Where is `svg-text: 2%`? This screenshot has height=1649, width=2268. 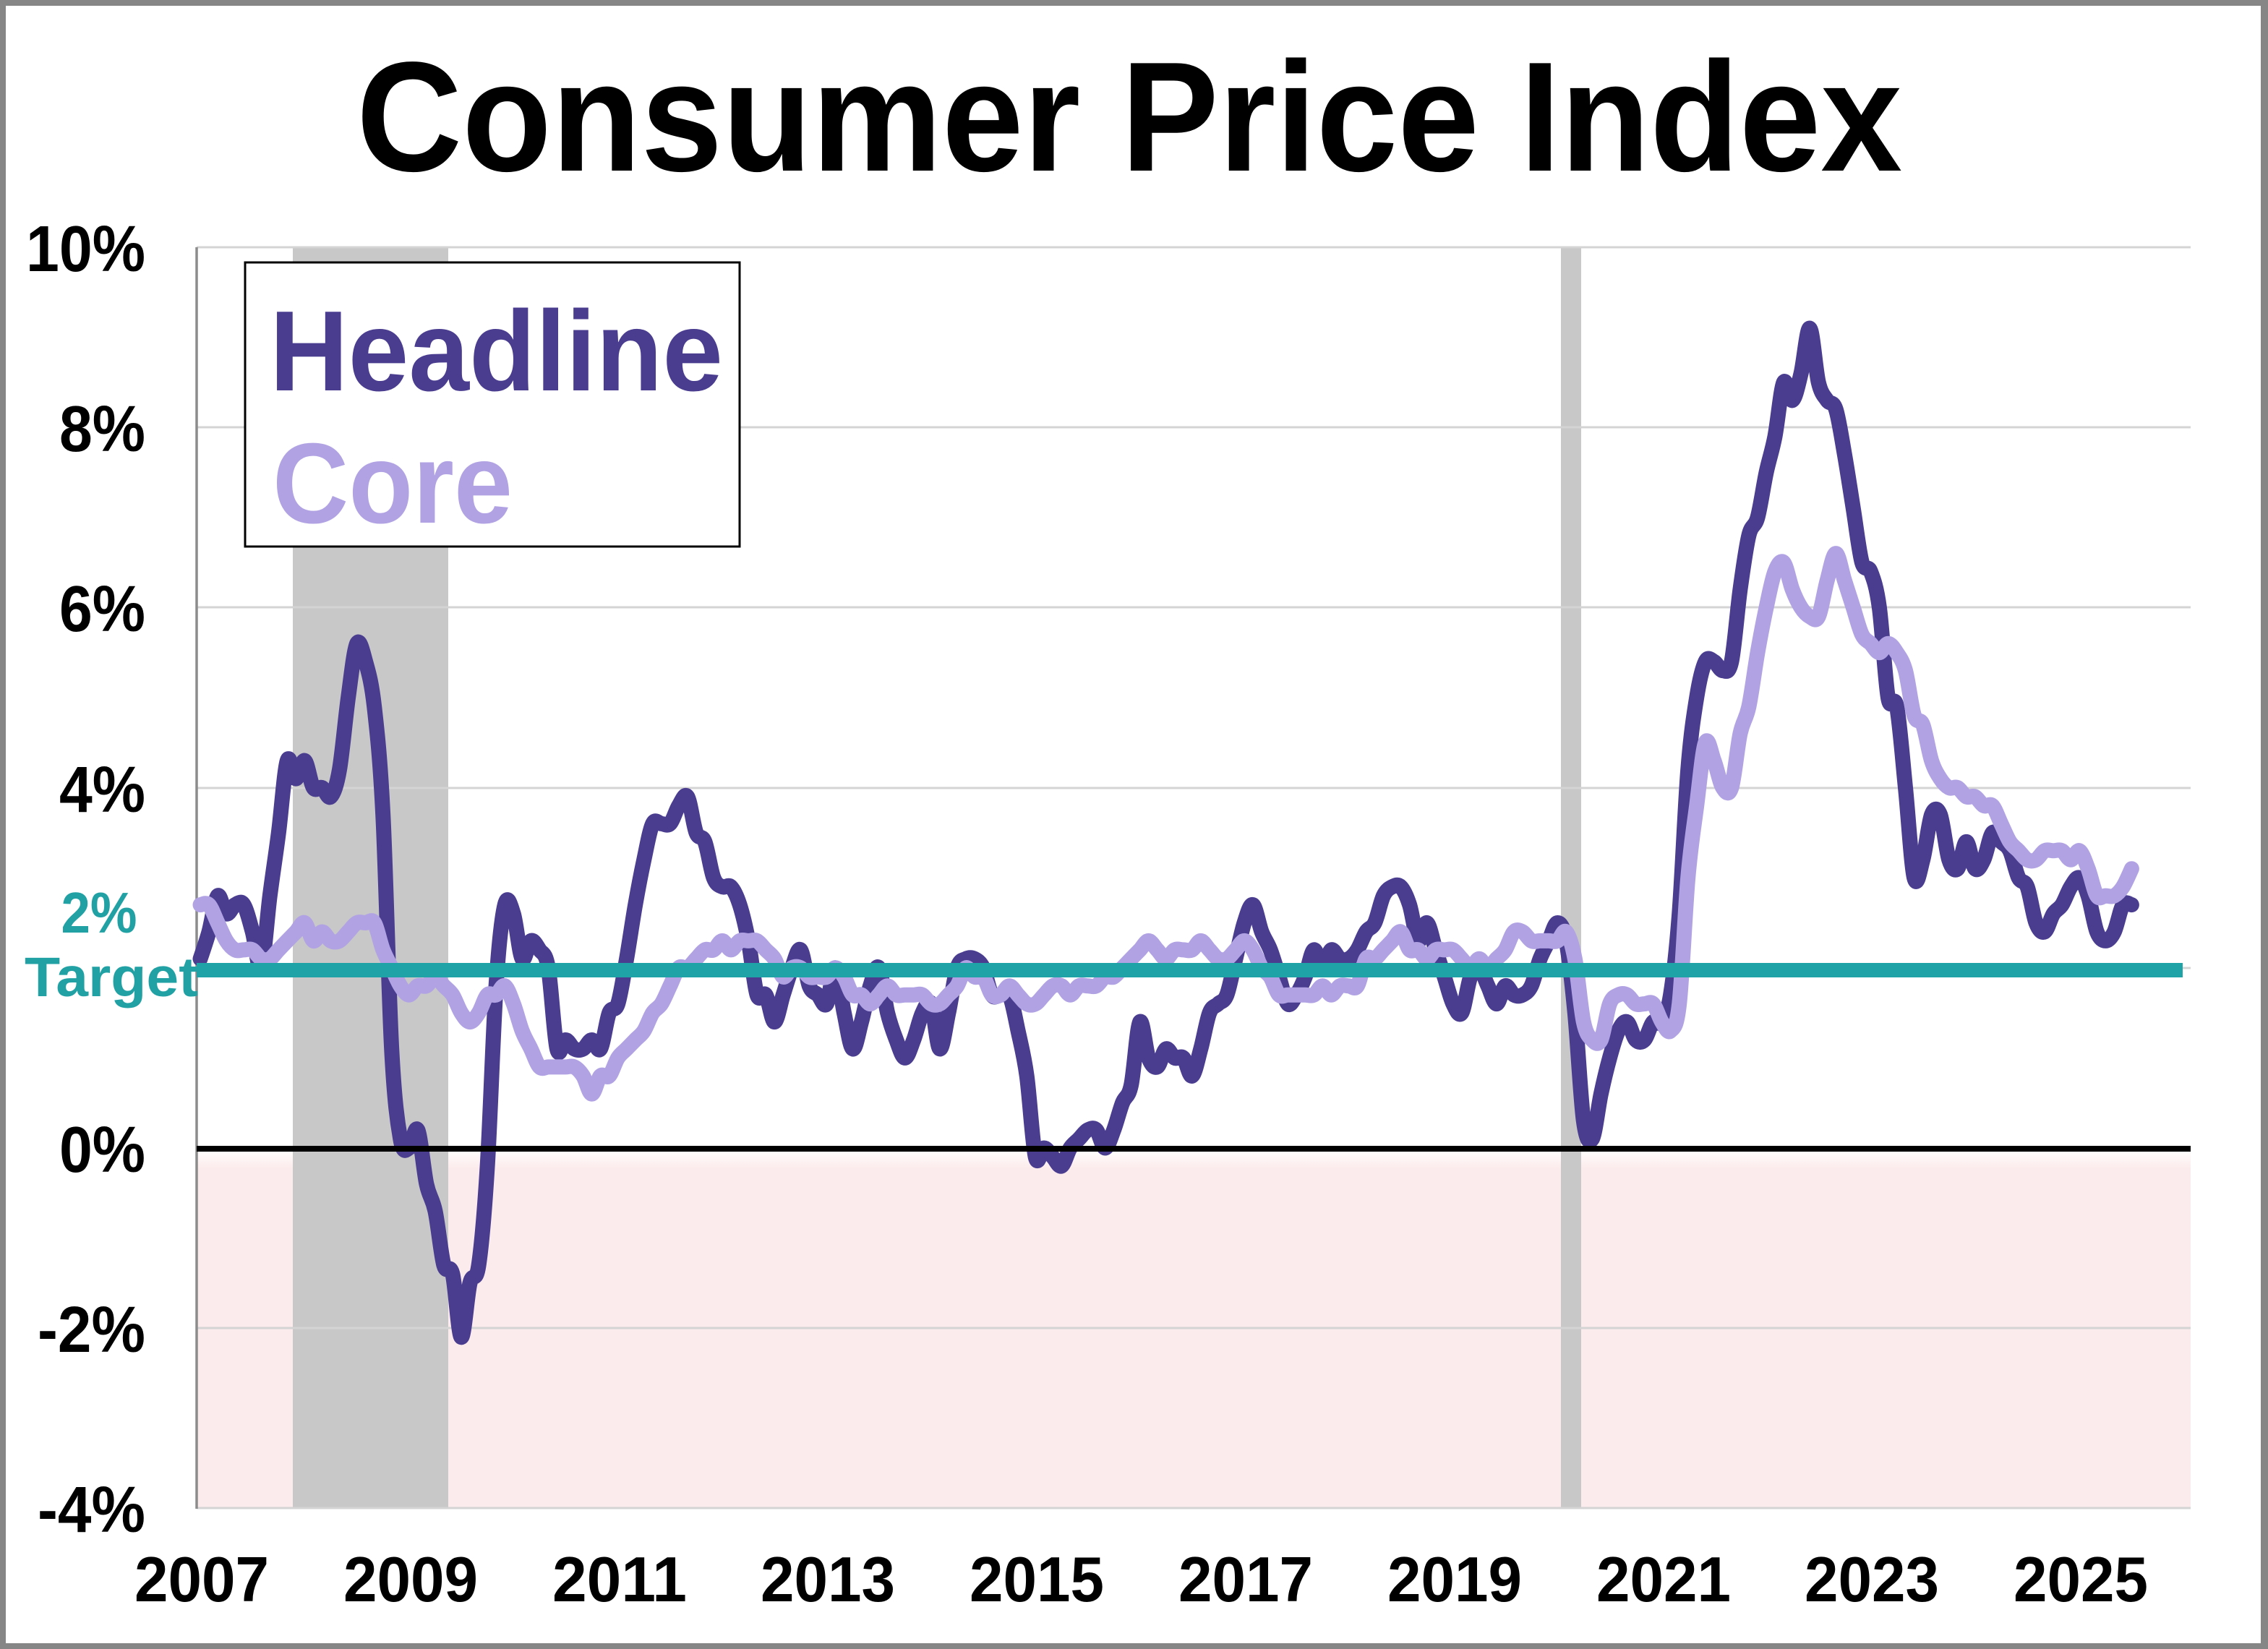 svg-text: 2% is located at coordinates (99, 913).